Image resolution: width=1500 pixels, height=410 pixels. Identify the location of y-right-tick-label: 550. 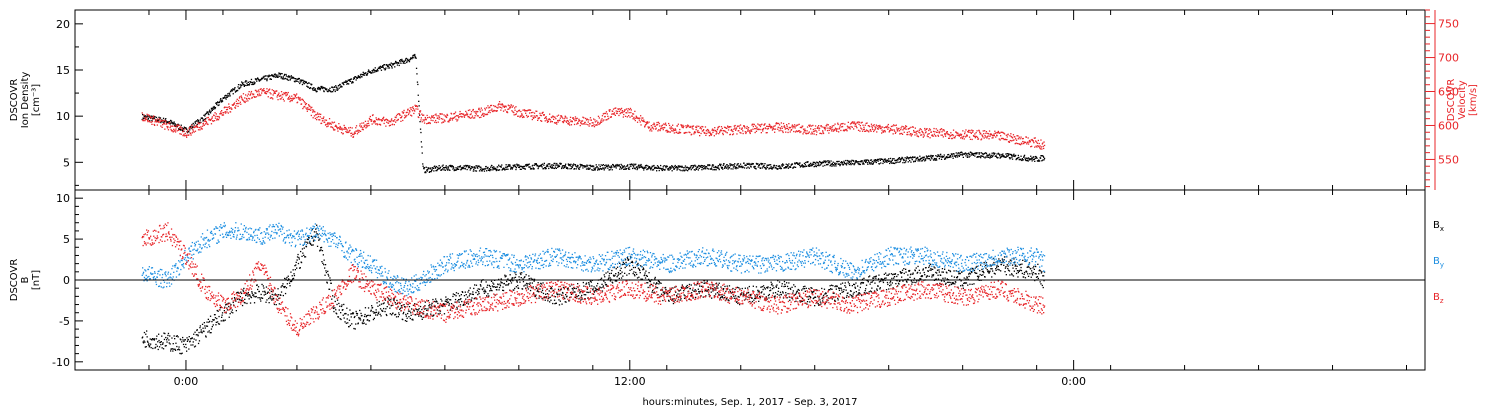
(1448, 159).